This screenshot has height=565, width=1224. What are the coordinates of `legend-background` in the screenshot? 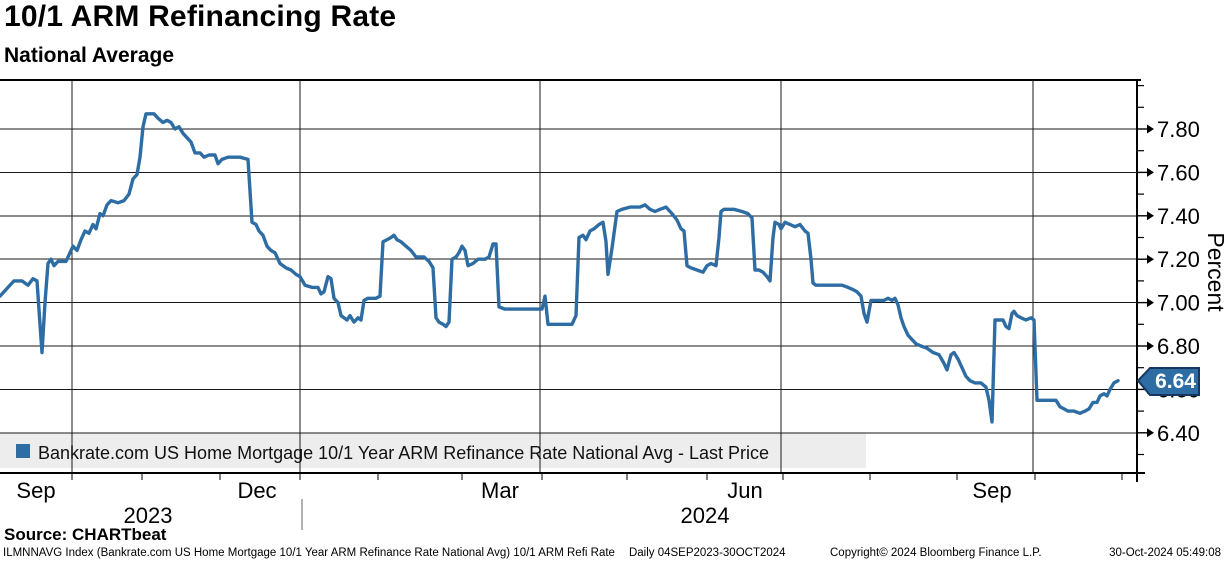 It's located at (433, 450).